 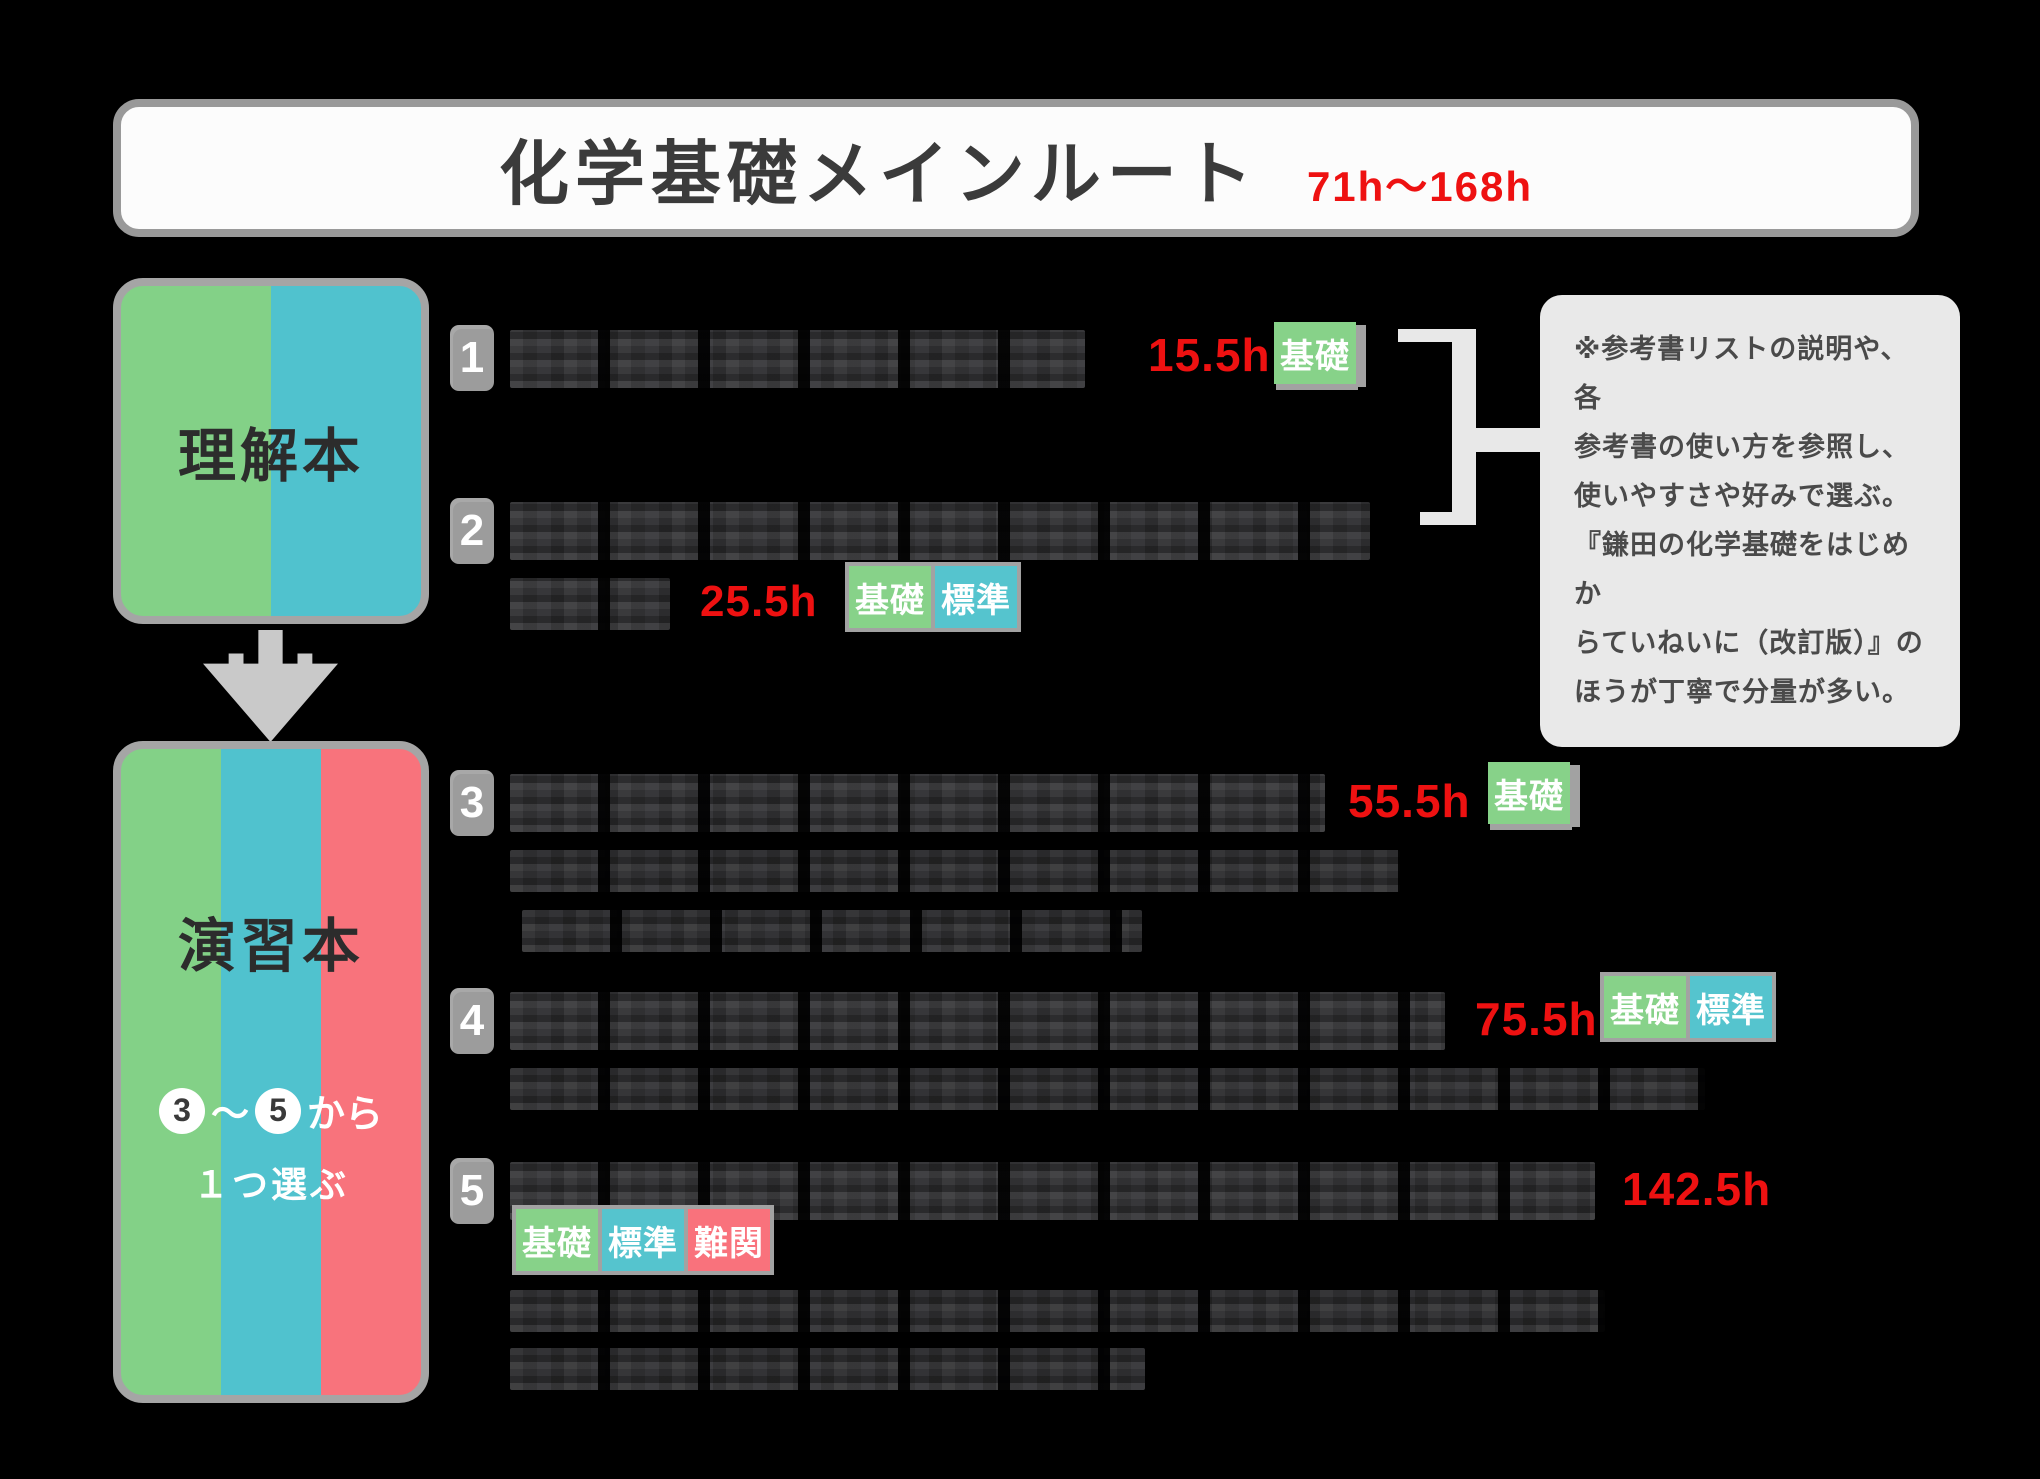 What do you see at coordinates (271, 1145) in the screenshot?
I see `pick-instruction: 3 ～ 5 から １つ選ぶ` at bounding box center [271, 1145].